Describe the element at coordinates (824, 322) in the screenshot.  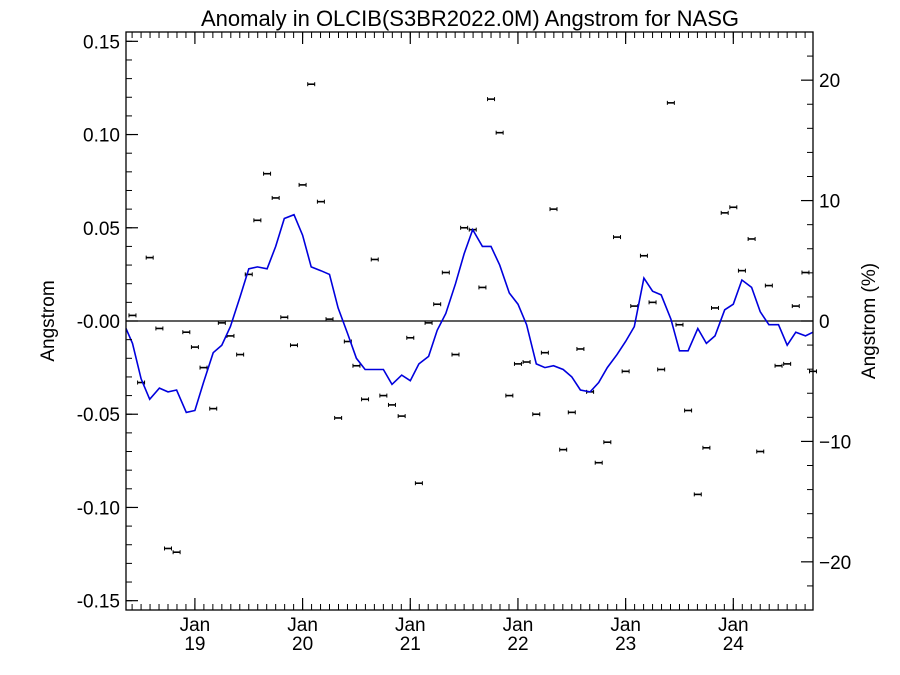
I see `y2-tick-label: 0` at that location.